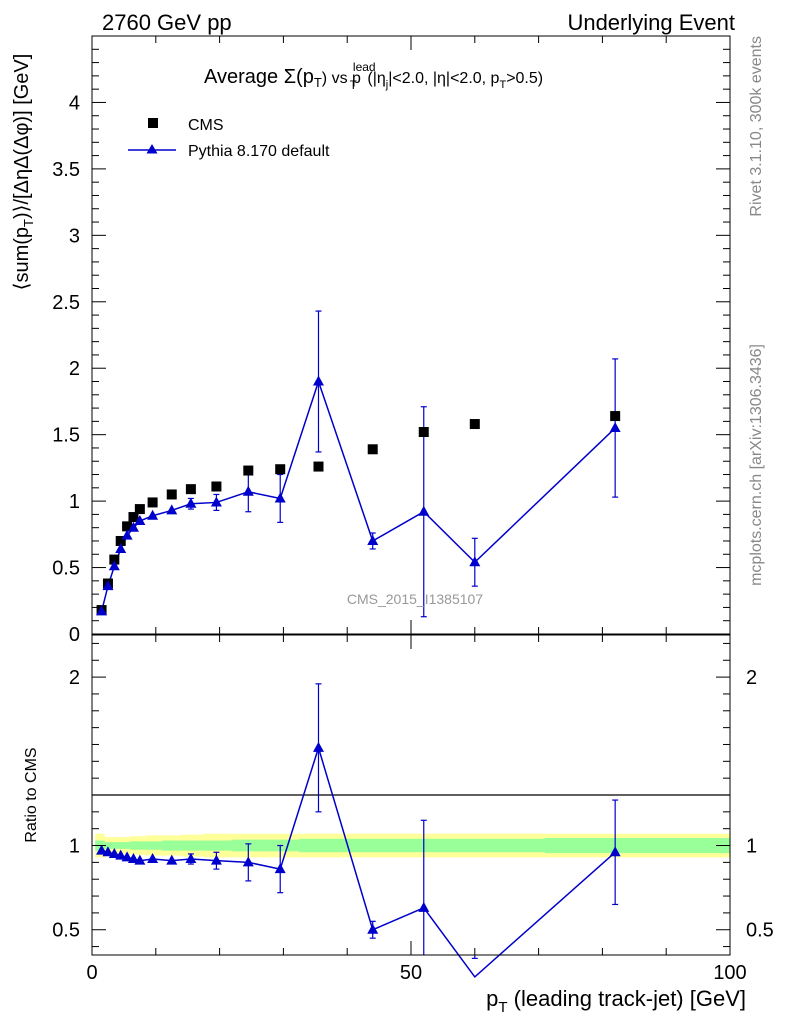 This screenshot has width=786, height=1024. I want to click on legend-pythia-marker, so click(152, 149).